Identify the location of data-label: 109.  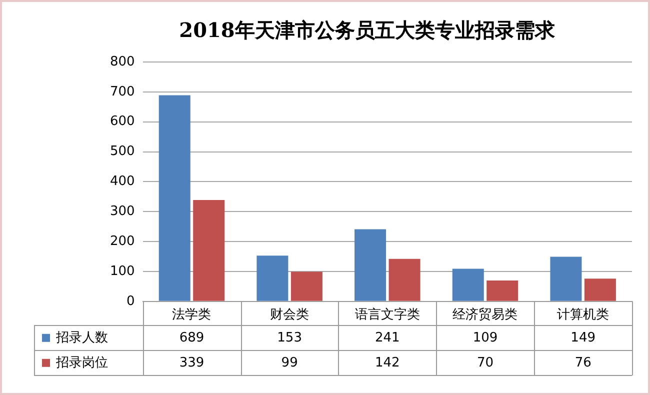
(485, 338).